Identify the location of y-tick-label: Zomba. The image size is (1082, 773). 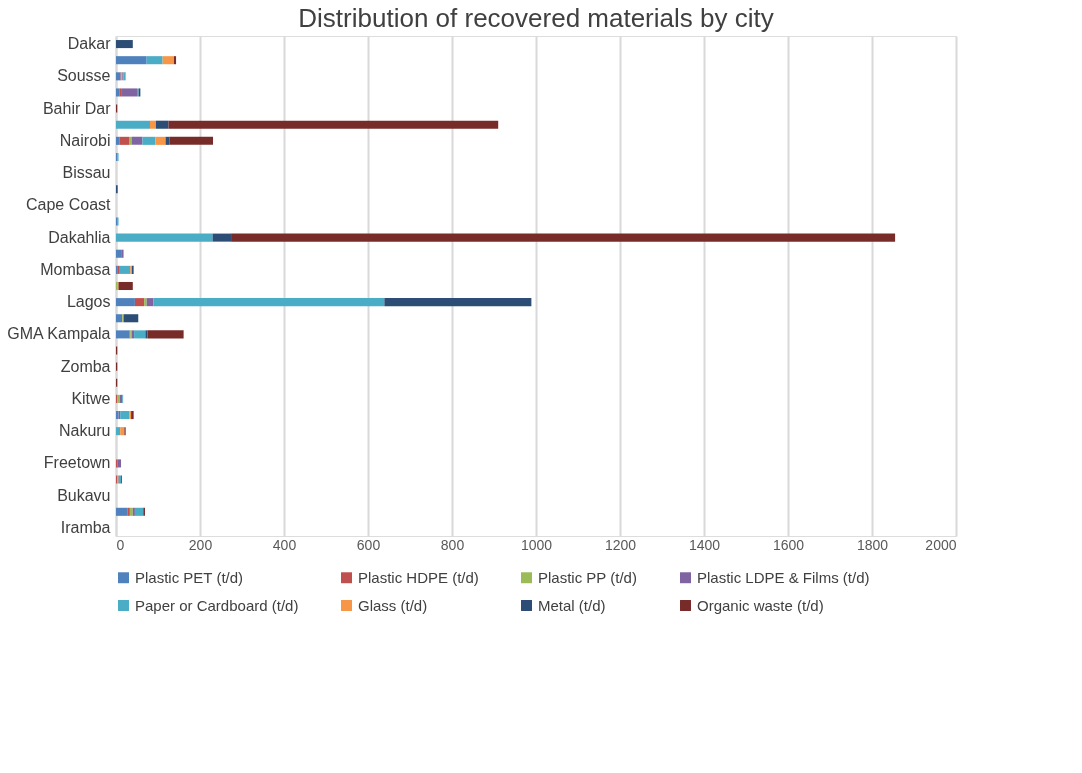
(85, 366).